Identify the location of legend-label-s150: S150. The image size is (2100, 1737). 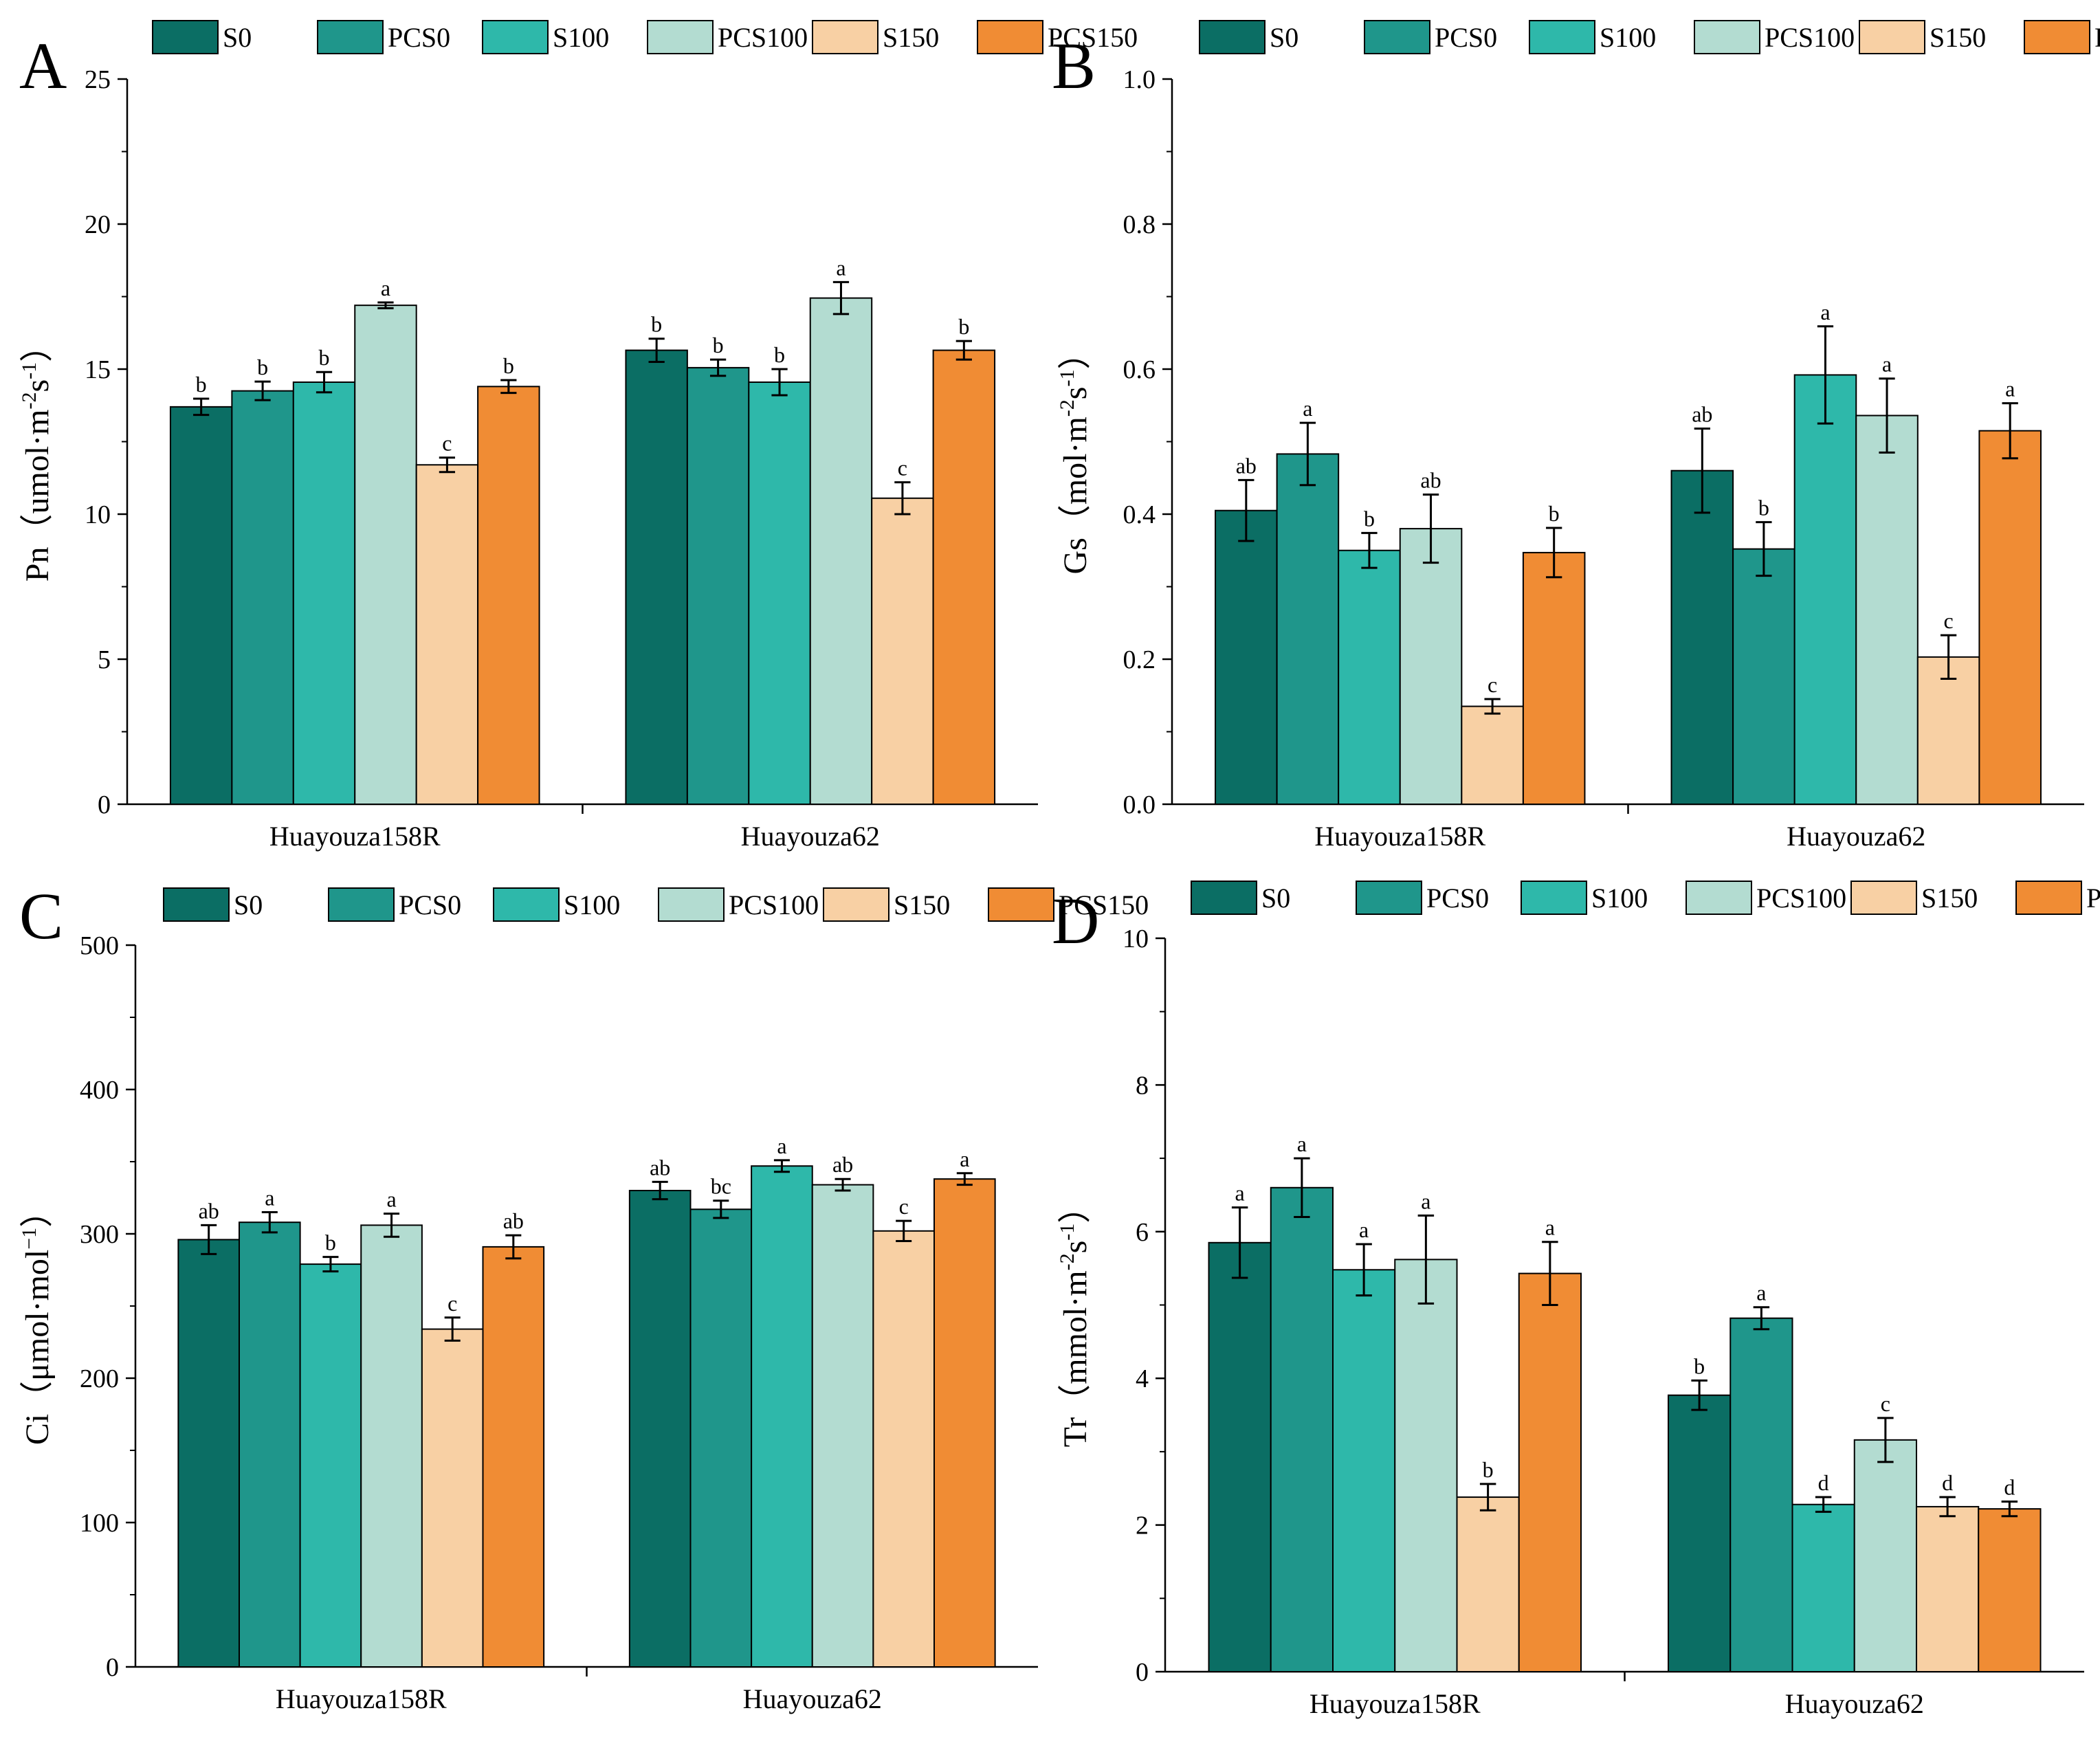
(1949, 898).